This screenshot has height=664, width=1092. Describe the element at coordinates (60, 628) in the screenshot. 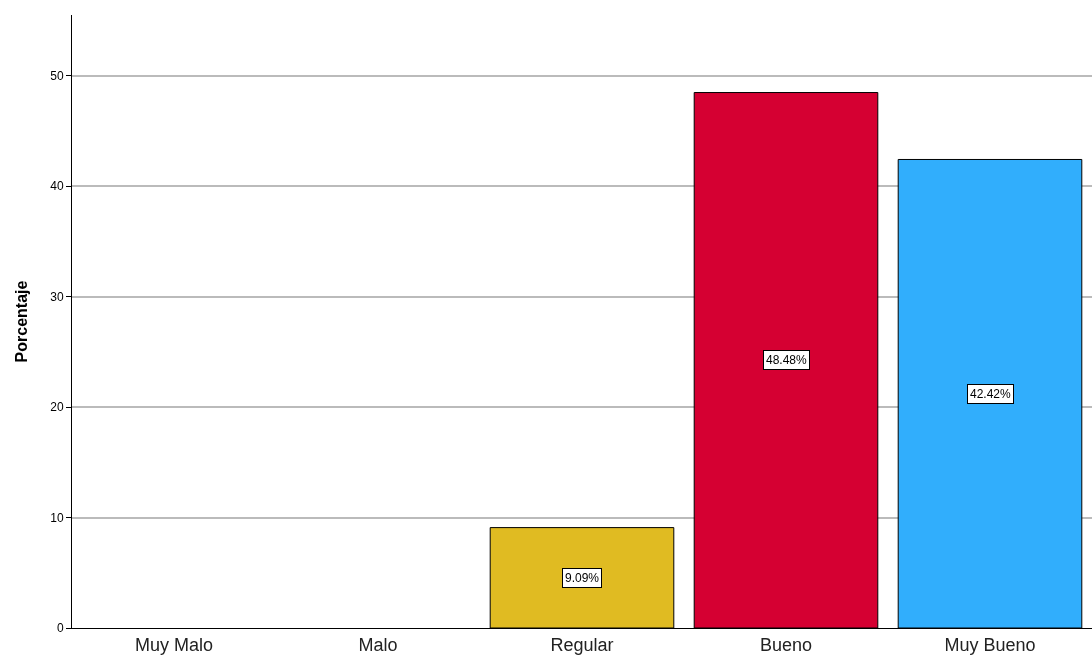

I see `y-tick-label: 0` at that location.